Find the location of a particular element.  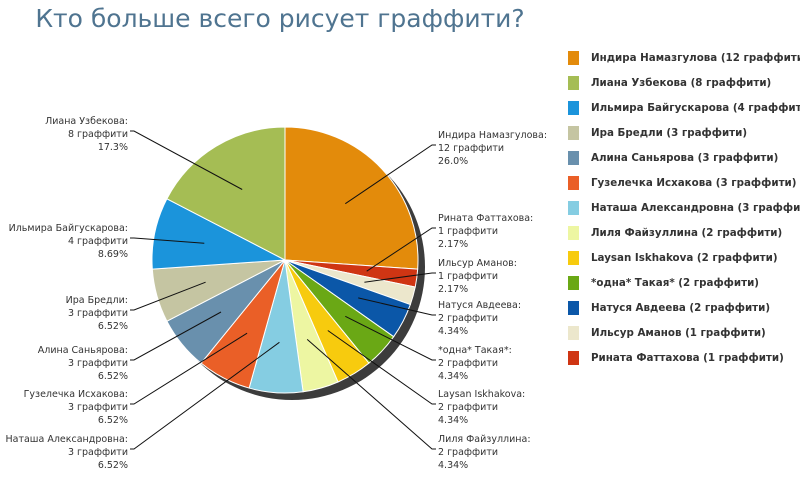

legend-item-5: Laysan Iskhakova (2 граффити) is located at coordinates (673, 258).